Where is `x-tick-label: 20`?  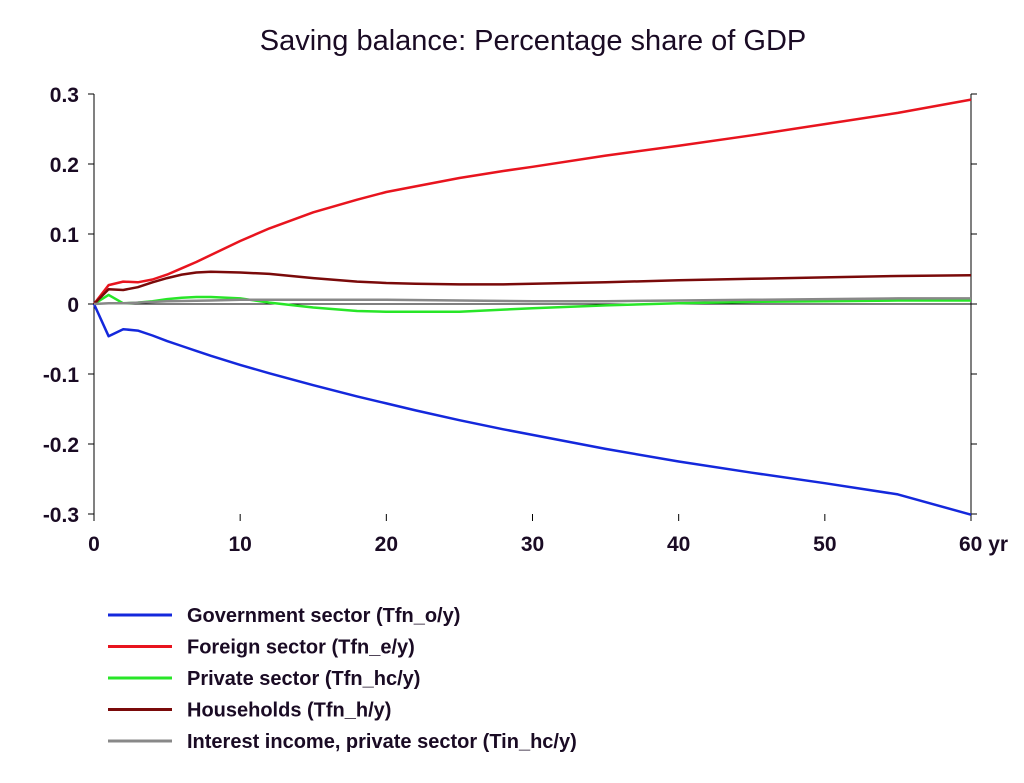 x-tick-label: 20 is located at coordinates (386, 544).